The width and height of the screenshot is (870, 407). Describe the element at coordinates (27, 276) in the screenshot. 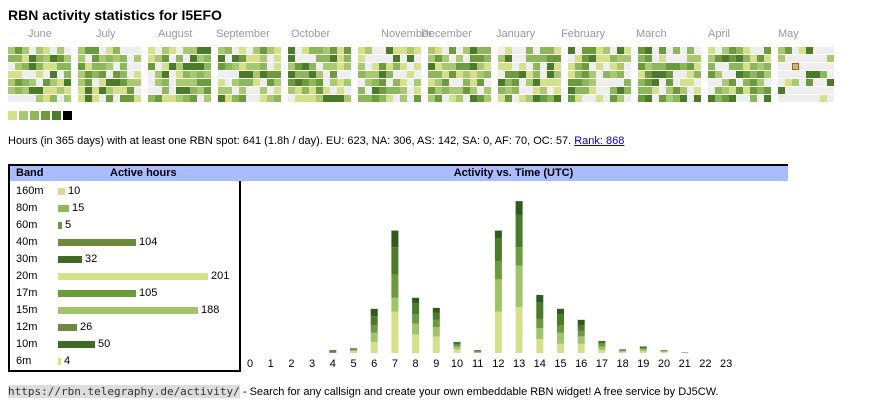

I see `band-name: 20m` at that location.